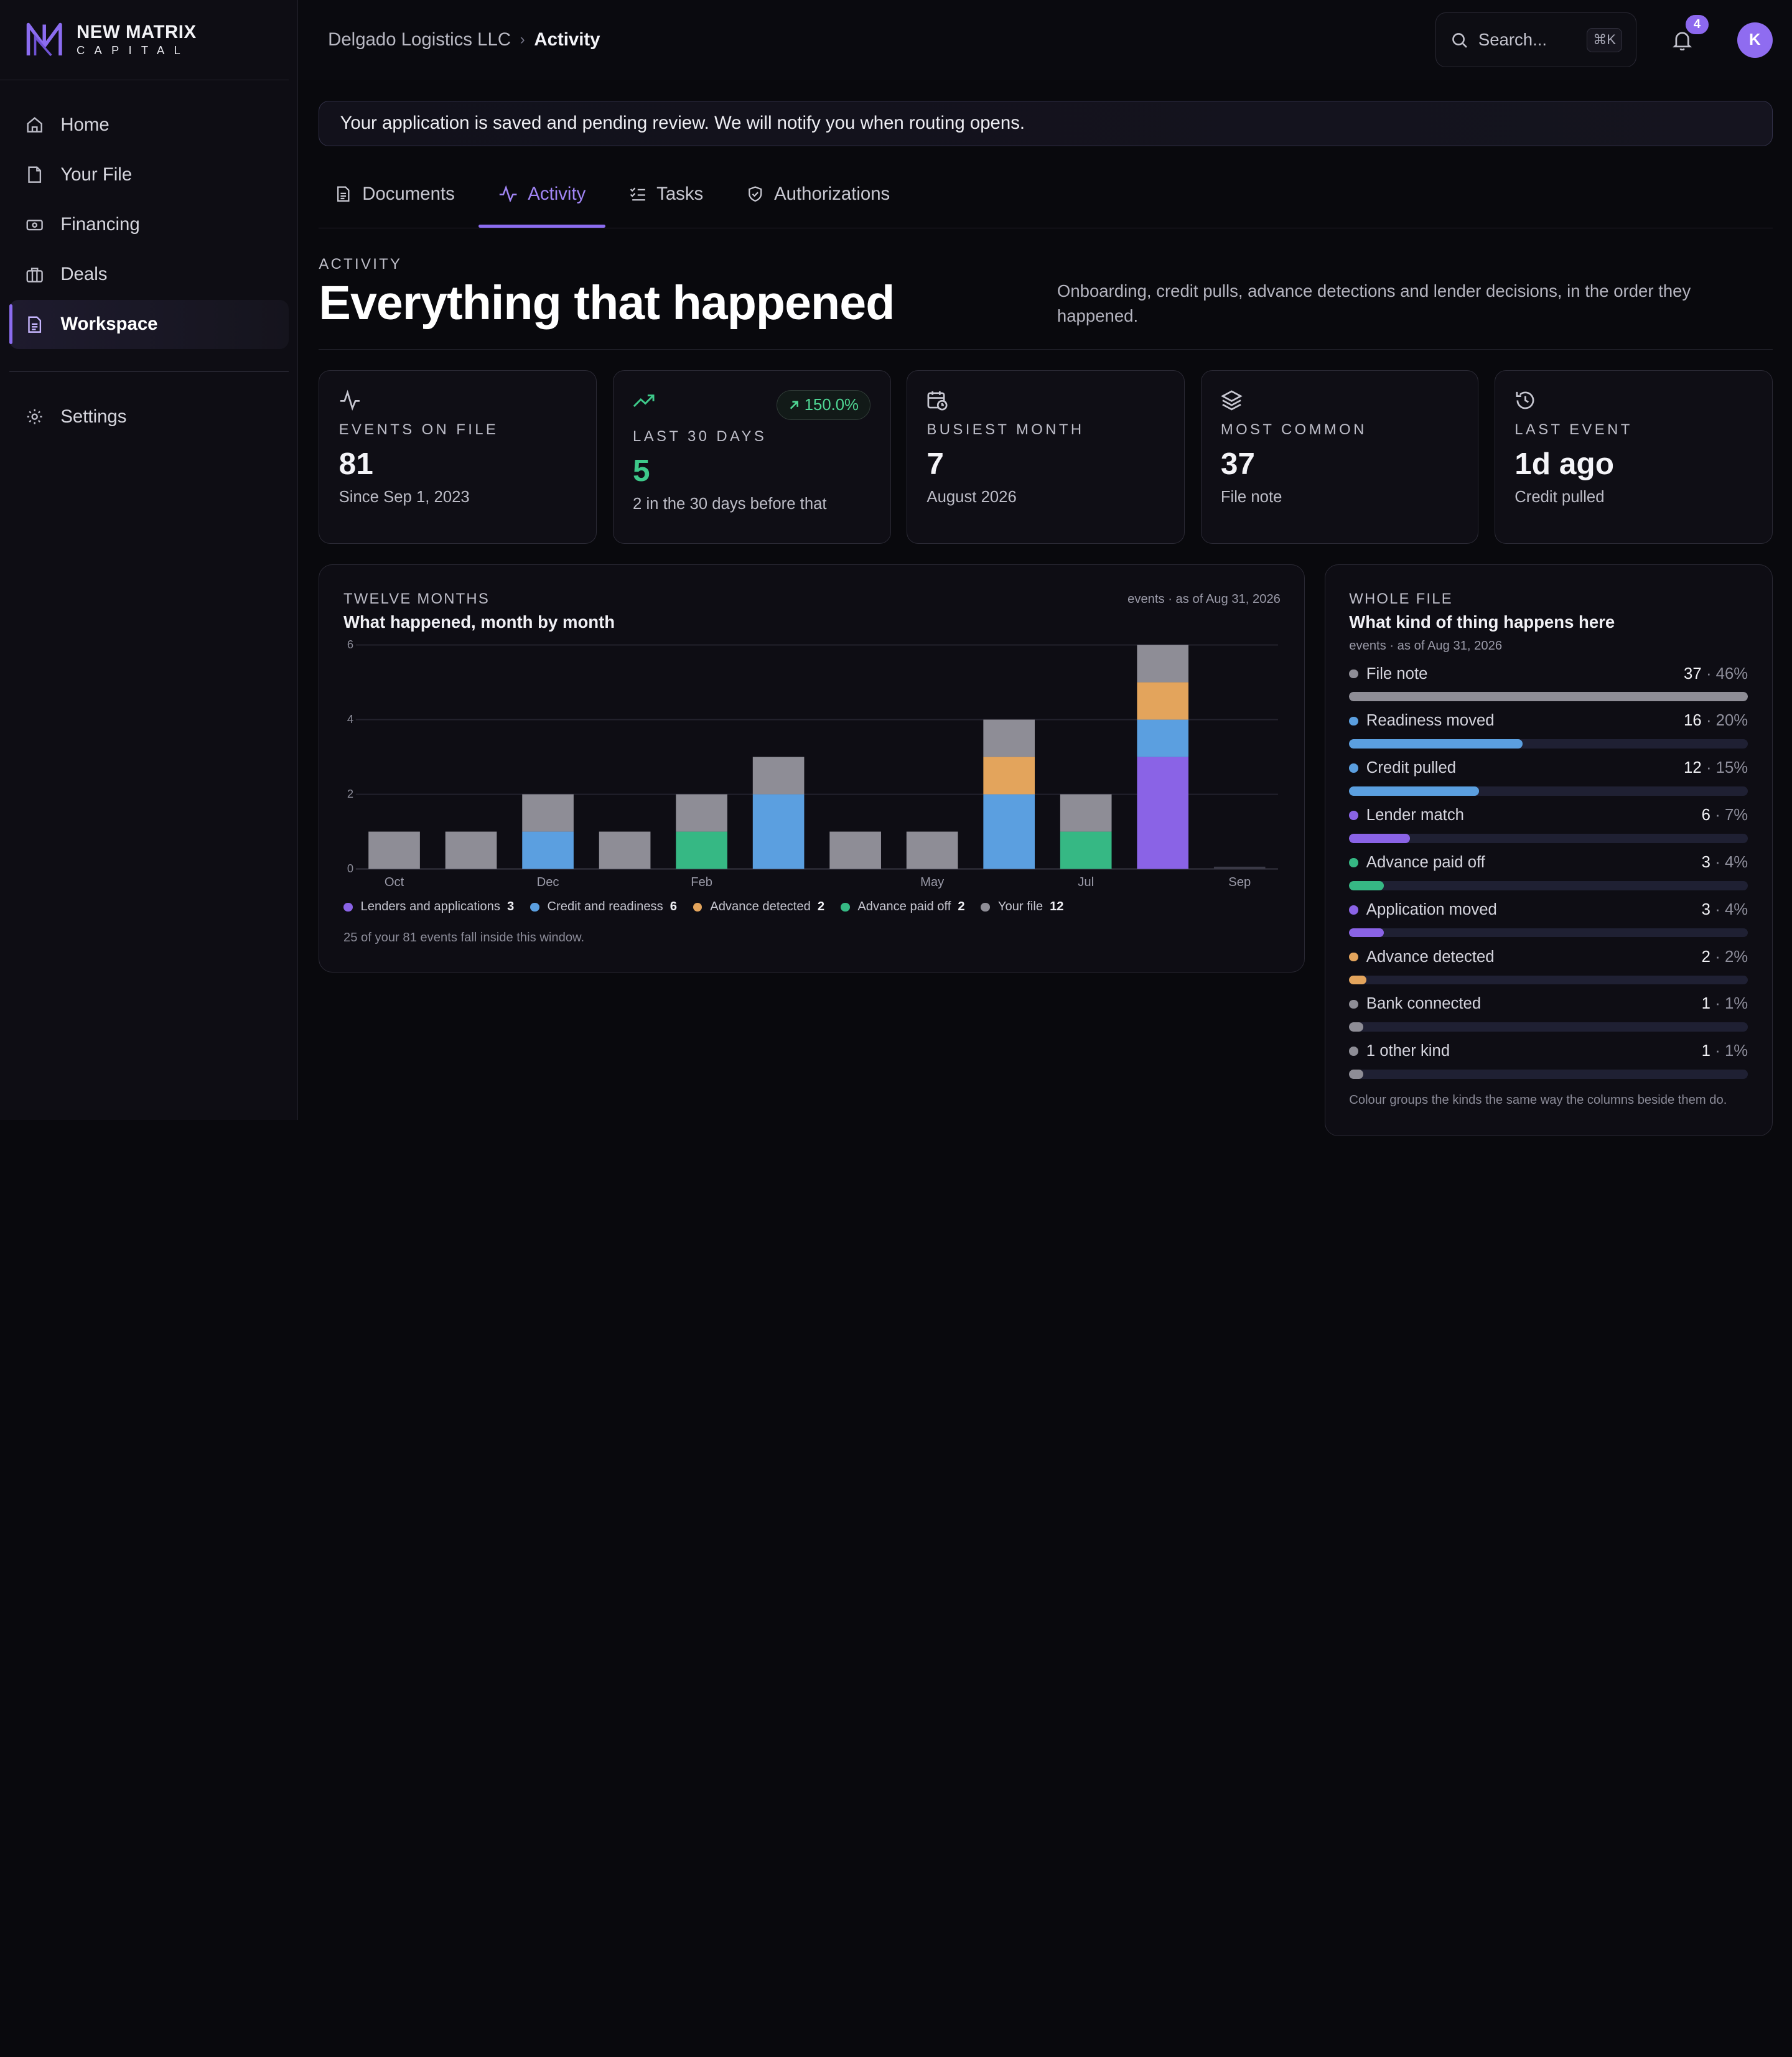 The width and height of the screenshot is (1792, 2057). What do you see at coordinates (1755, 40) in the screenshot?
I see `avatar: K` at bounding box center [1755, 40].